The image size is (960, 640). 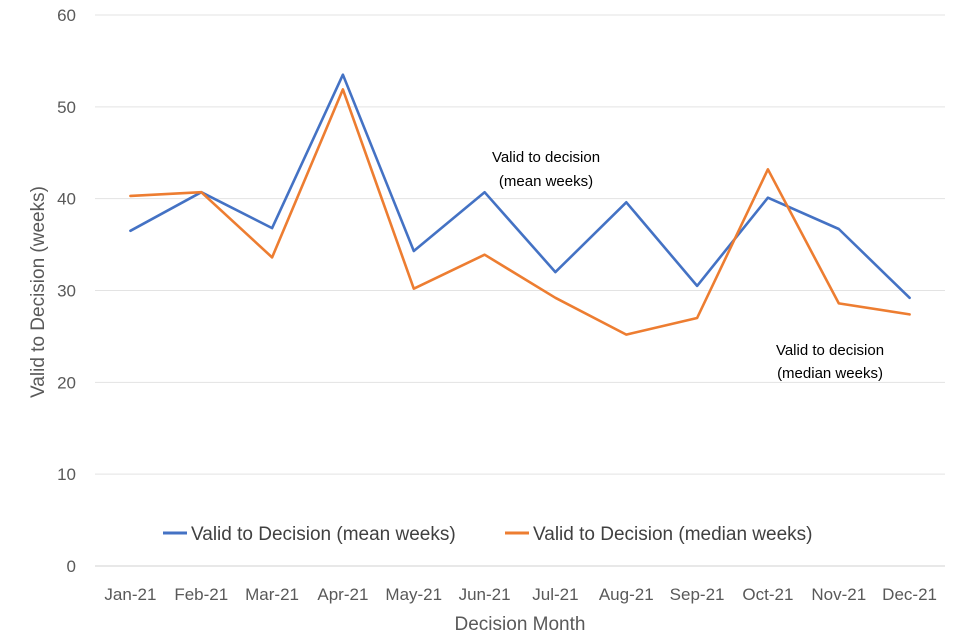 What do you see at coordinates (555, 594) in the screenshot?
I see `x-tick-label: Jul-21` at bounding box center [555, 594].